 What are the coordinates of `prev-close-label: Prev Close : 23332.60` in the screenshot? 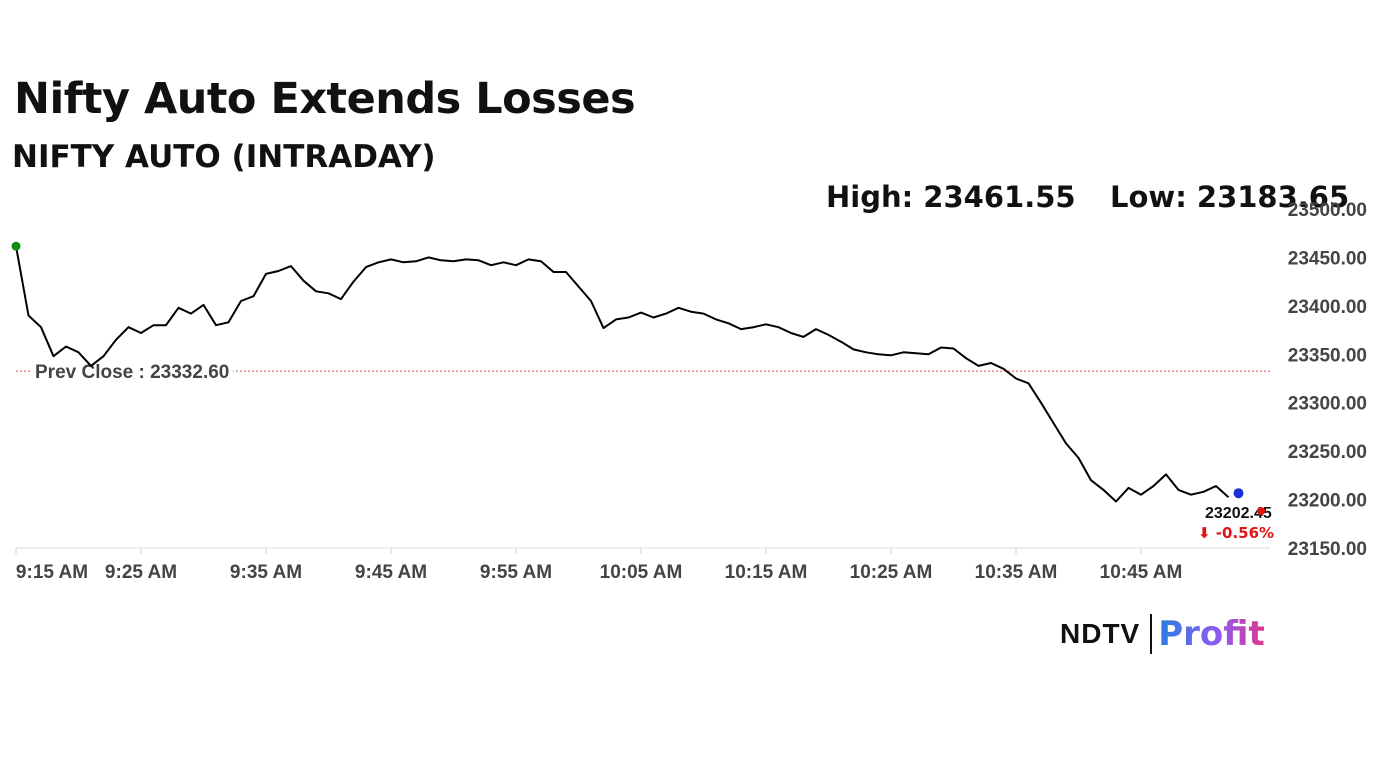 It's located at (132, 372).